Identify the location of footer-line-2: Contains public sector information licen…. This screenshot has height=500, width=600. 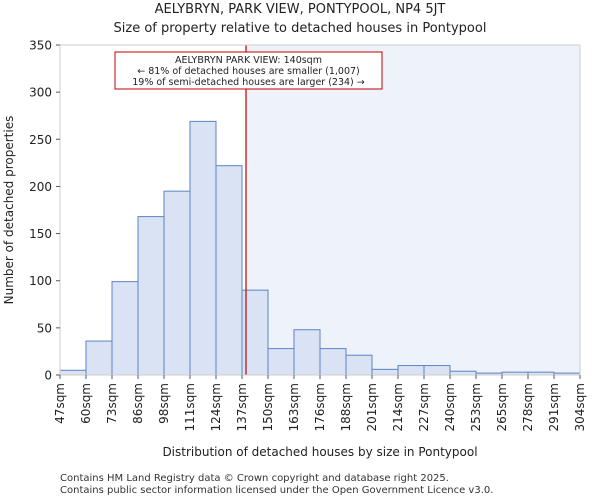
(277, 490).